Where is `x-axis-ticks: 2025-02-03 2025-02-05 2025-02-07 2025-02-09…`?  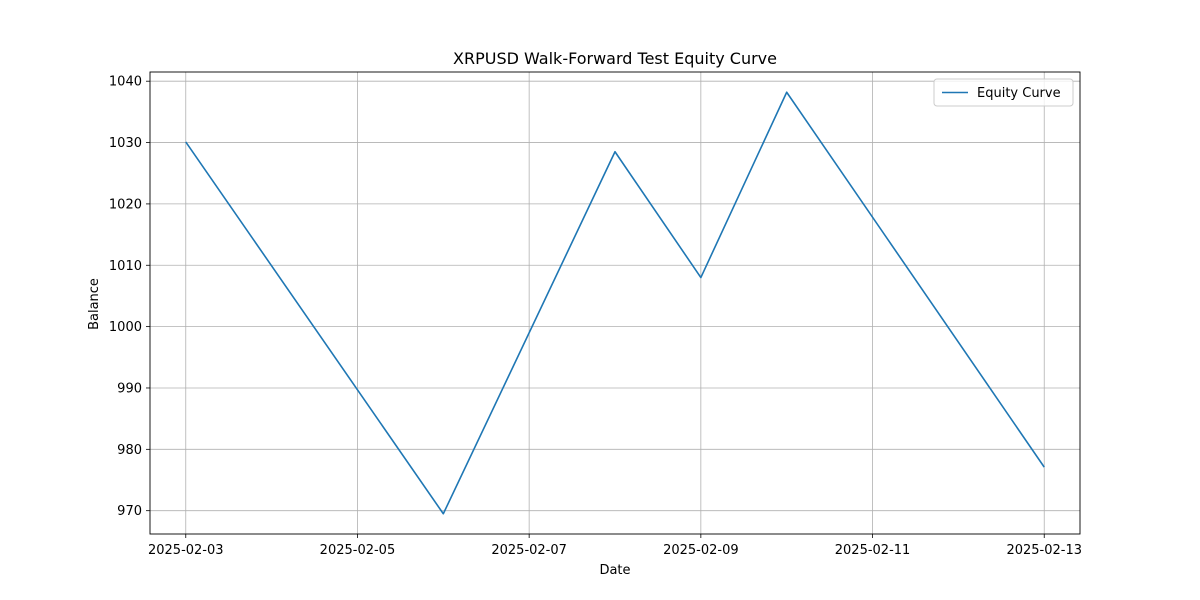
x-axis-ticks: 2025-02-03 2025-02-05 2025-02-07 2025-02-09… is located at coordinates (615, 546).